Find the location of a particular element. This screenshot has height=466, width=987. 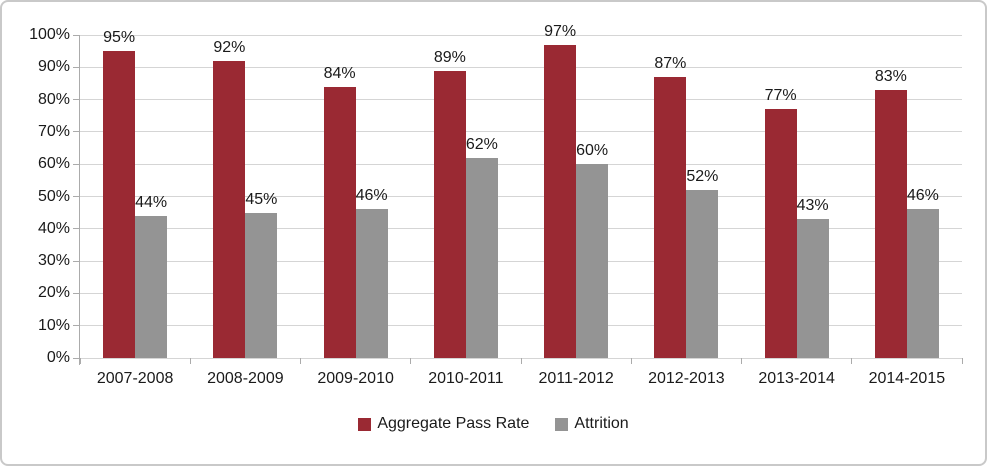

bar-label: 45% is located at coordinates (261, 199).